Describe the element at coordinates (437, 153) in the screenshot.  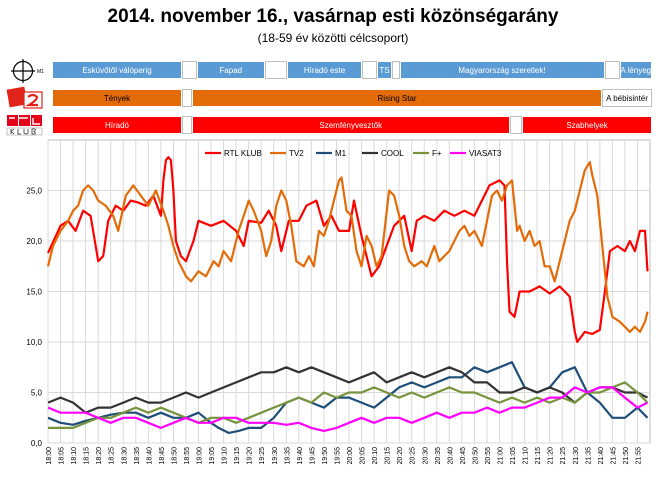
I see `legend-label: F+` at that location.